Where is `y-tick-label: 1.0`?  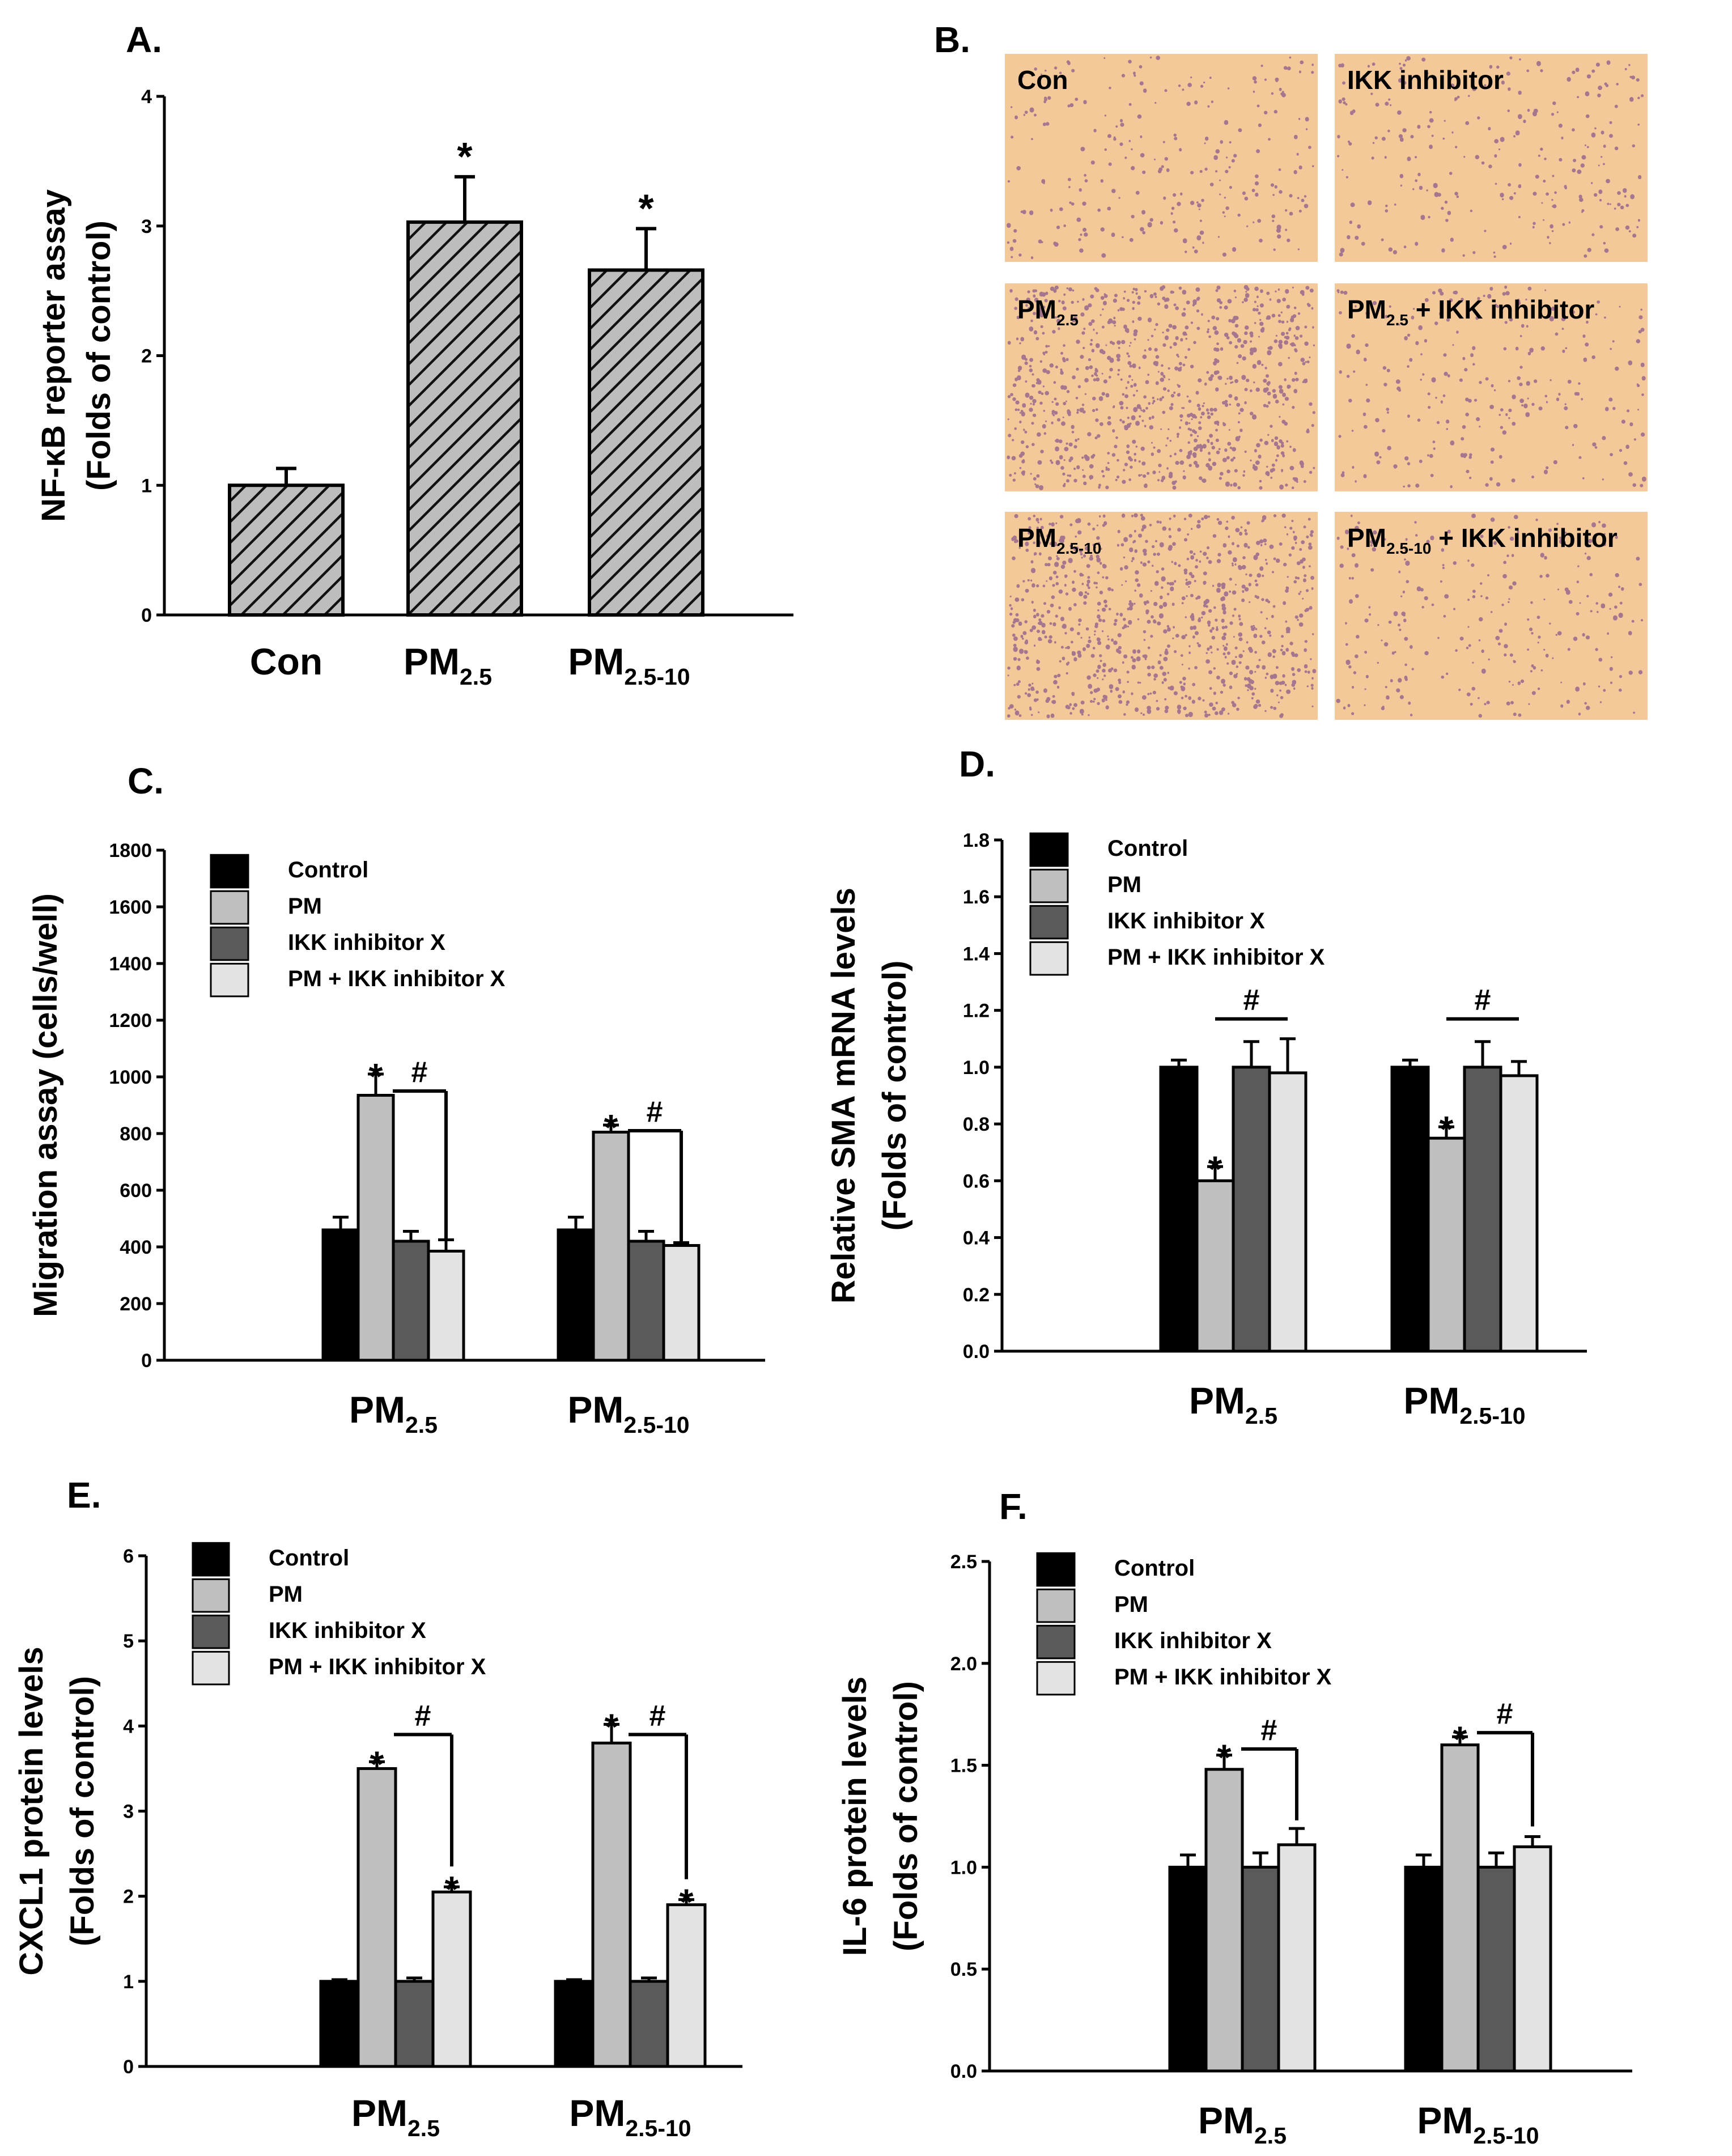 y-tick-label: 1.0 is located at coordinates (963, 1868).